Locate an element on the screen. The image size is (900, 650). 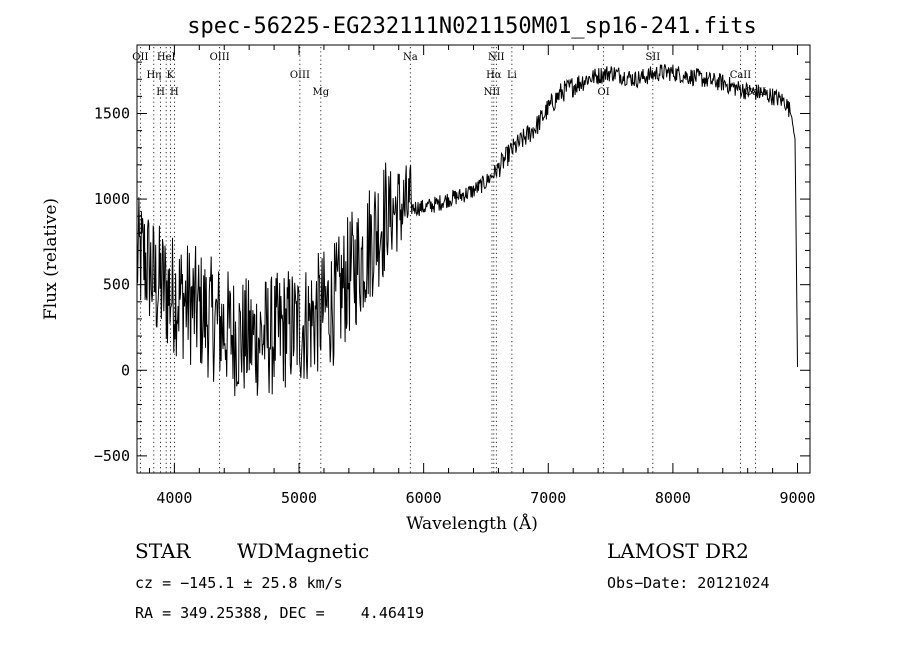
line-marker-label: K is located at coordinates (171, 75).